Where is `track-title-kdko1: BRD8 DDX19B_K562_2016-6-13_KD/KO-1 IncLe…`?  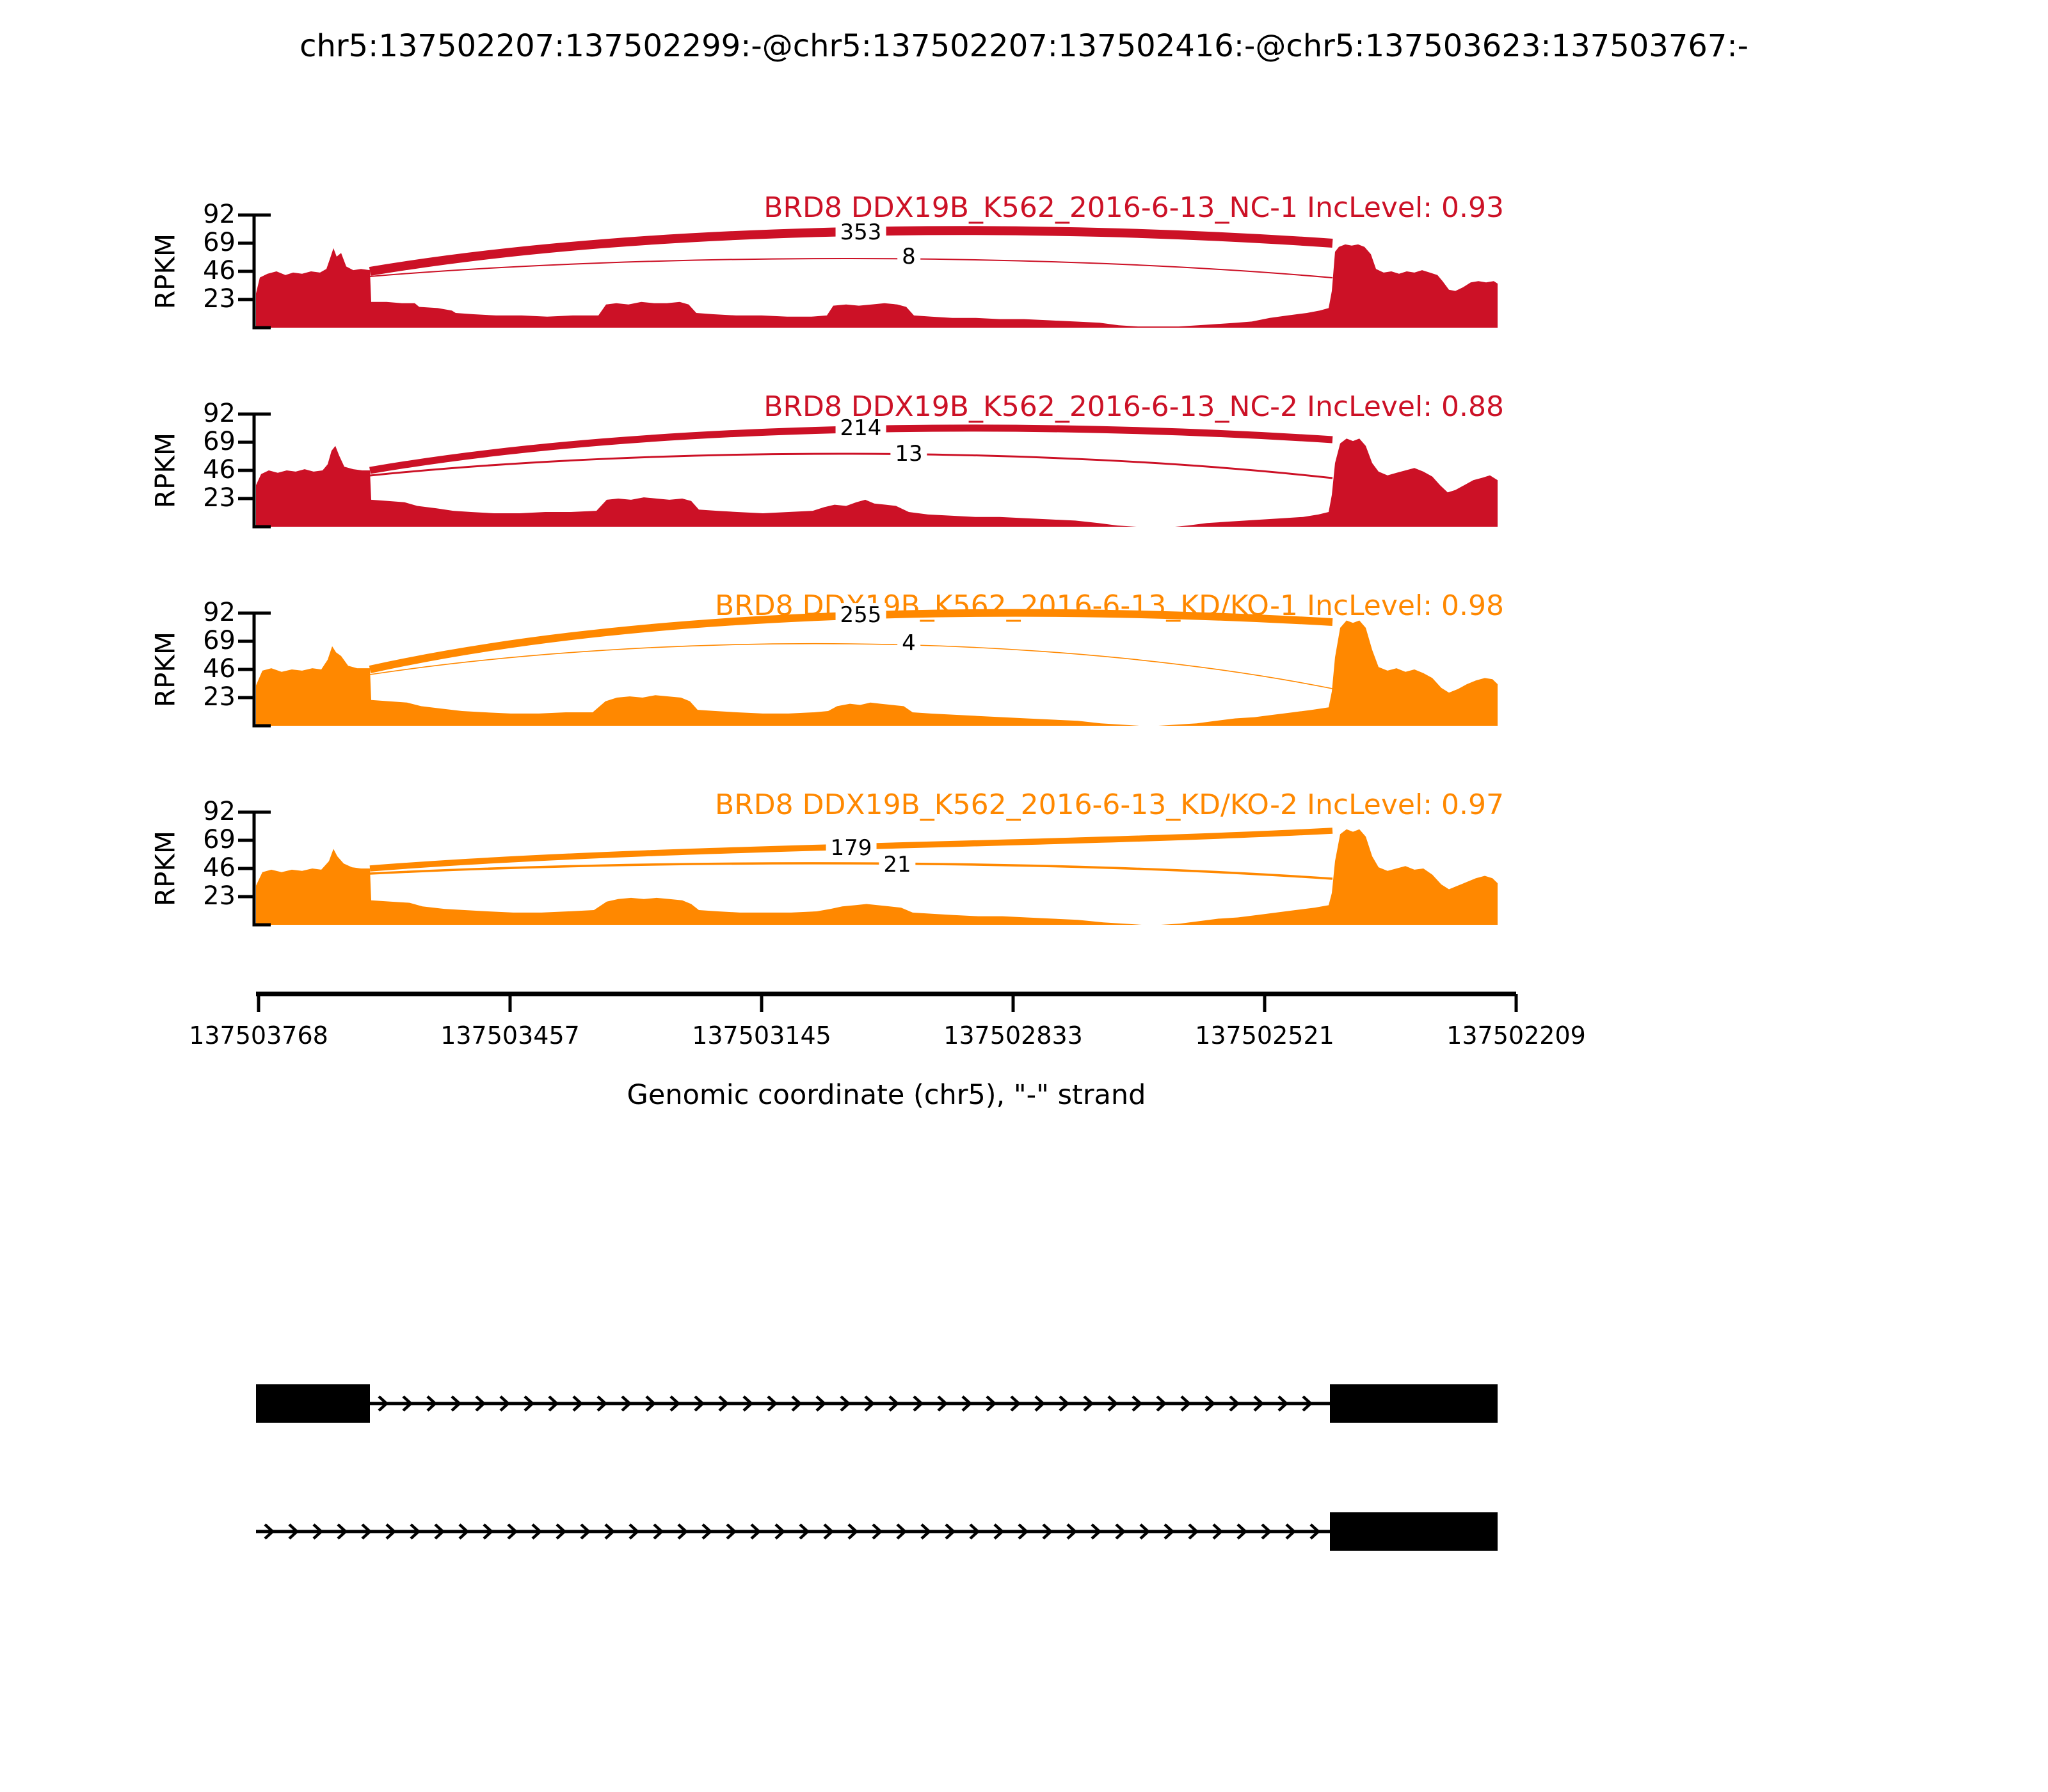 track-title-kdko1: BRD8 DDX19B_K562_2016-6-13_KD/KO-1 IncLe… is located at coordinates (1109, 605).